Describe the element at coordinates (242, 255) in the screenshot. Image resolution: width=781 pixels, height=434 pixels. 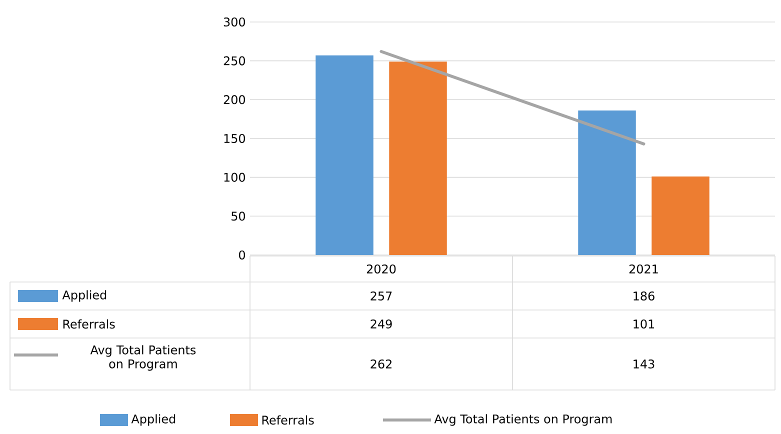
I see `y-tick-label: 0` at that location.